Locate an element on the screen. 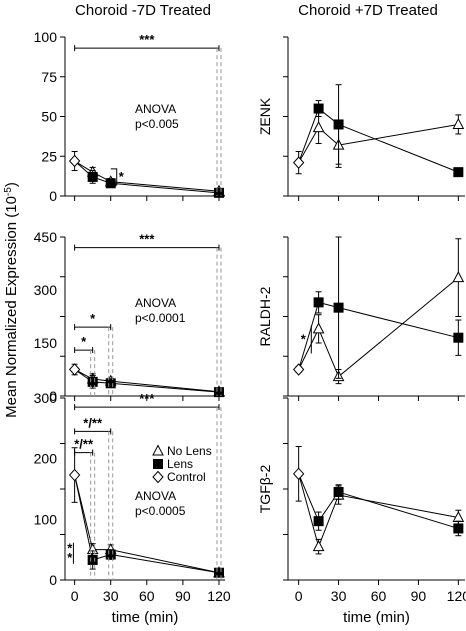 Image resolution: width=466 pixels, height=631 pixels. legend-label: No Lens is located at coordinates (189, 451).